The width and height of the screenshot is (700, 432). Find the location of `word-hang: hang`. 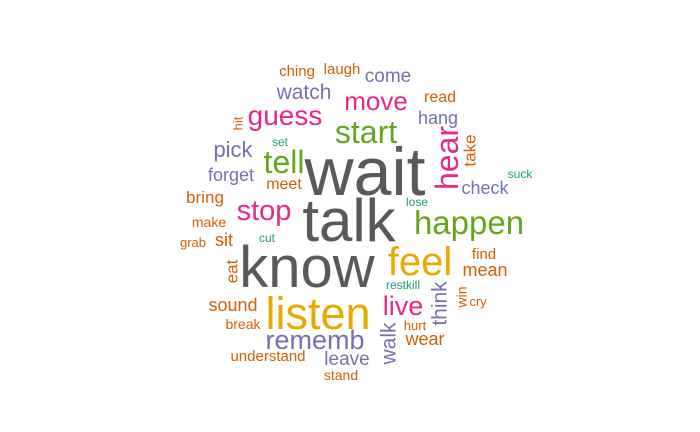

word-hang: hang is located at coordinates (438, 118).